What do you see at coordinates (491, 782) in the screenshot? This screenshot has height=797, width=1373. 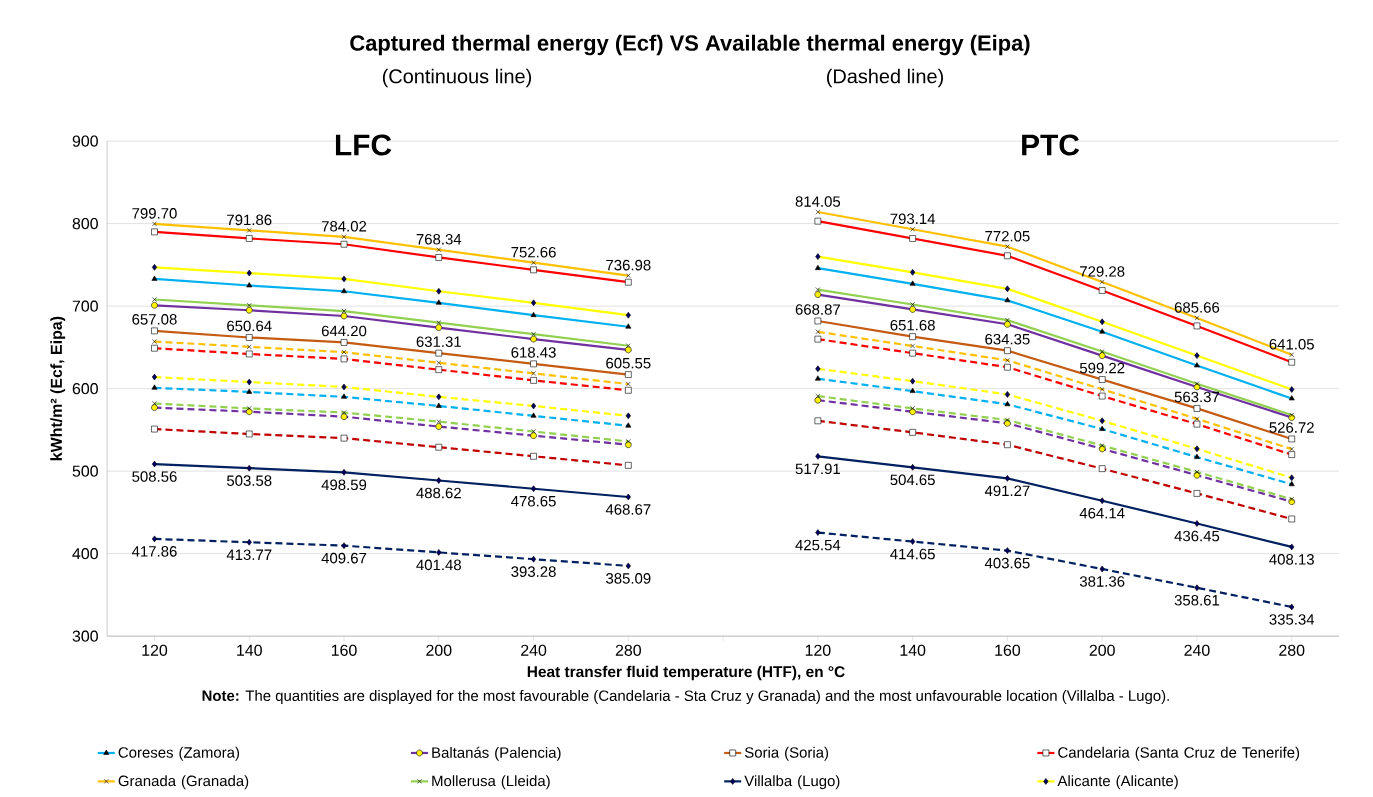 I see `legend-label: Mollerusa (Lleida)` at bounding box center [491, 782].